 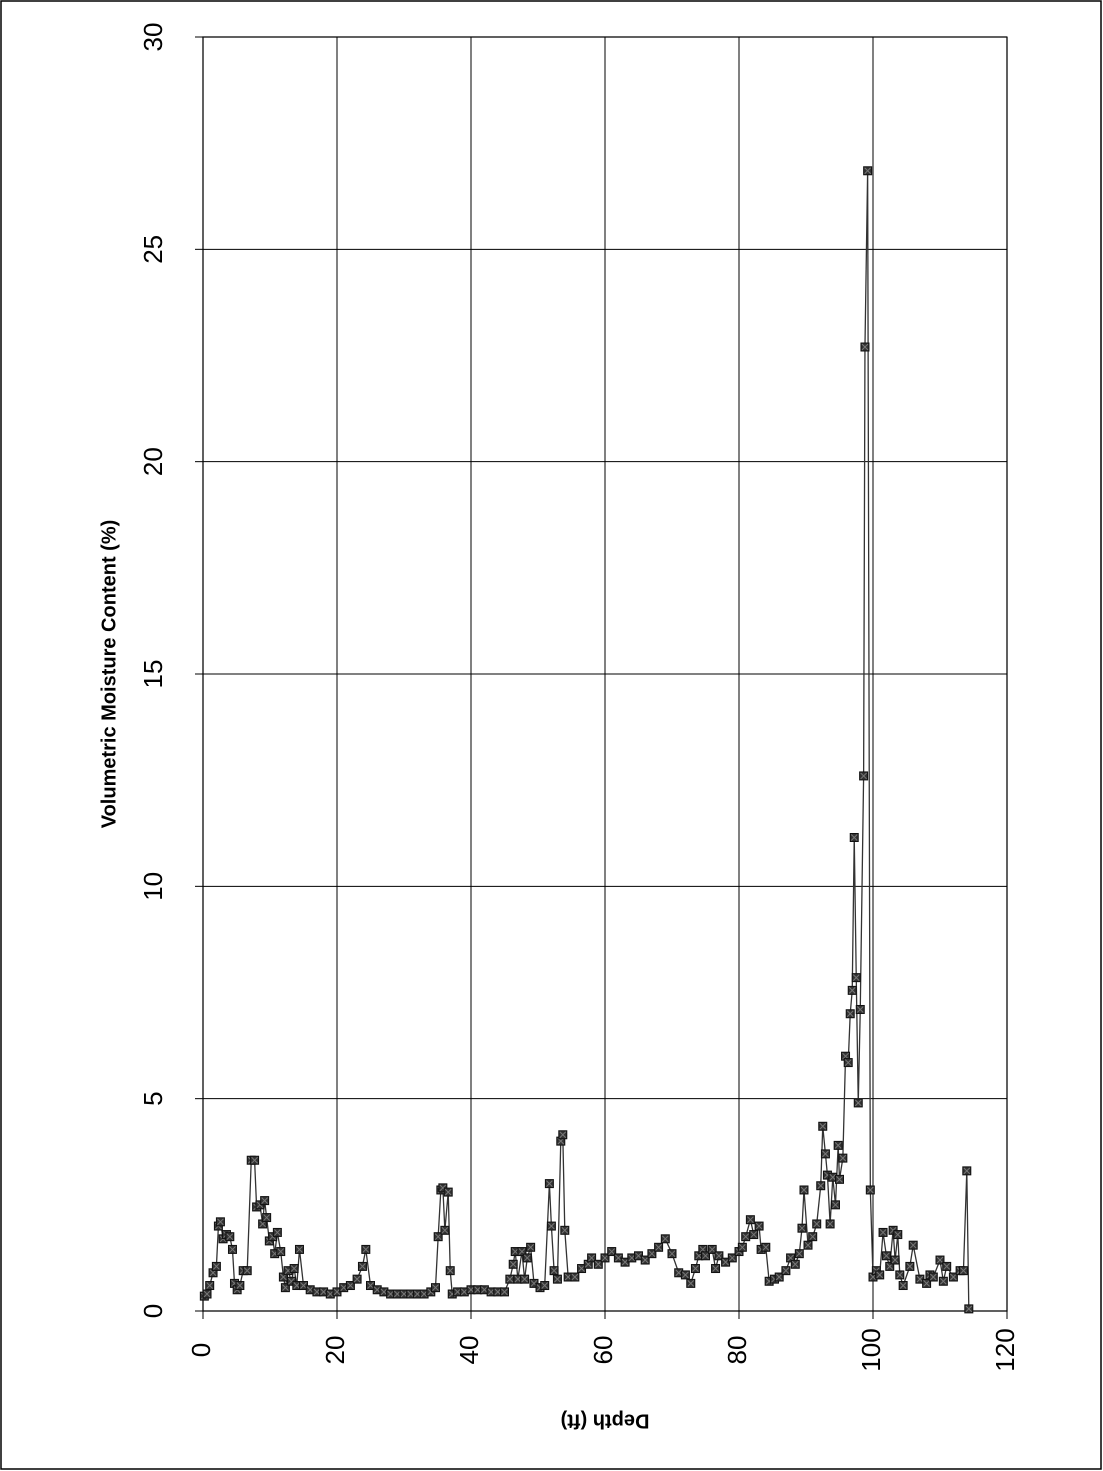 I want to click on y-axis-title: Volumetric Moisture Content (%), so click(x=109, y=674).